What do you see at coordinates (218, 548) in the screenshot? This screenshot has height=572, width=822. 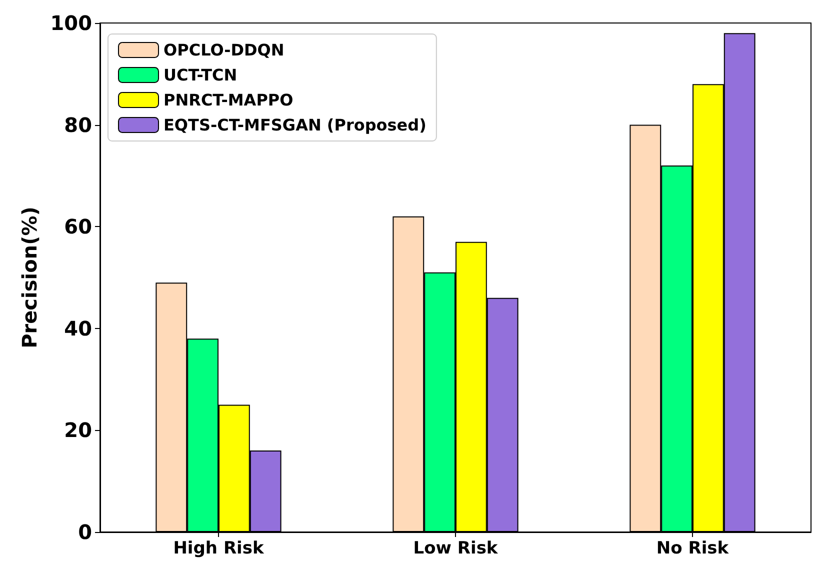 I see `x-tick-label: High Risk` at bounding box center [218, 548].